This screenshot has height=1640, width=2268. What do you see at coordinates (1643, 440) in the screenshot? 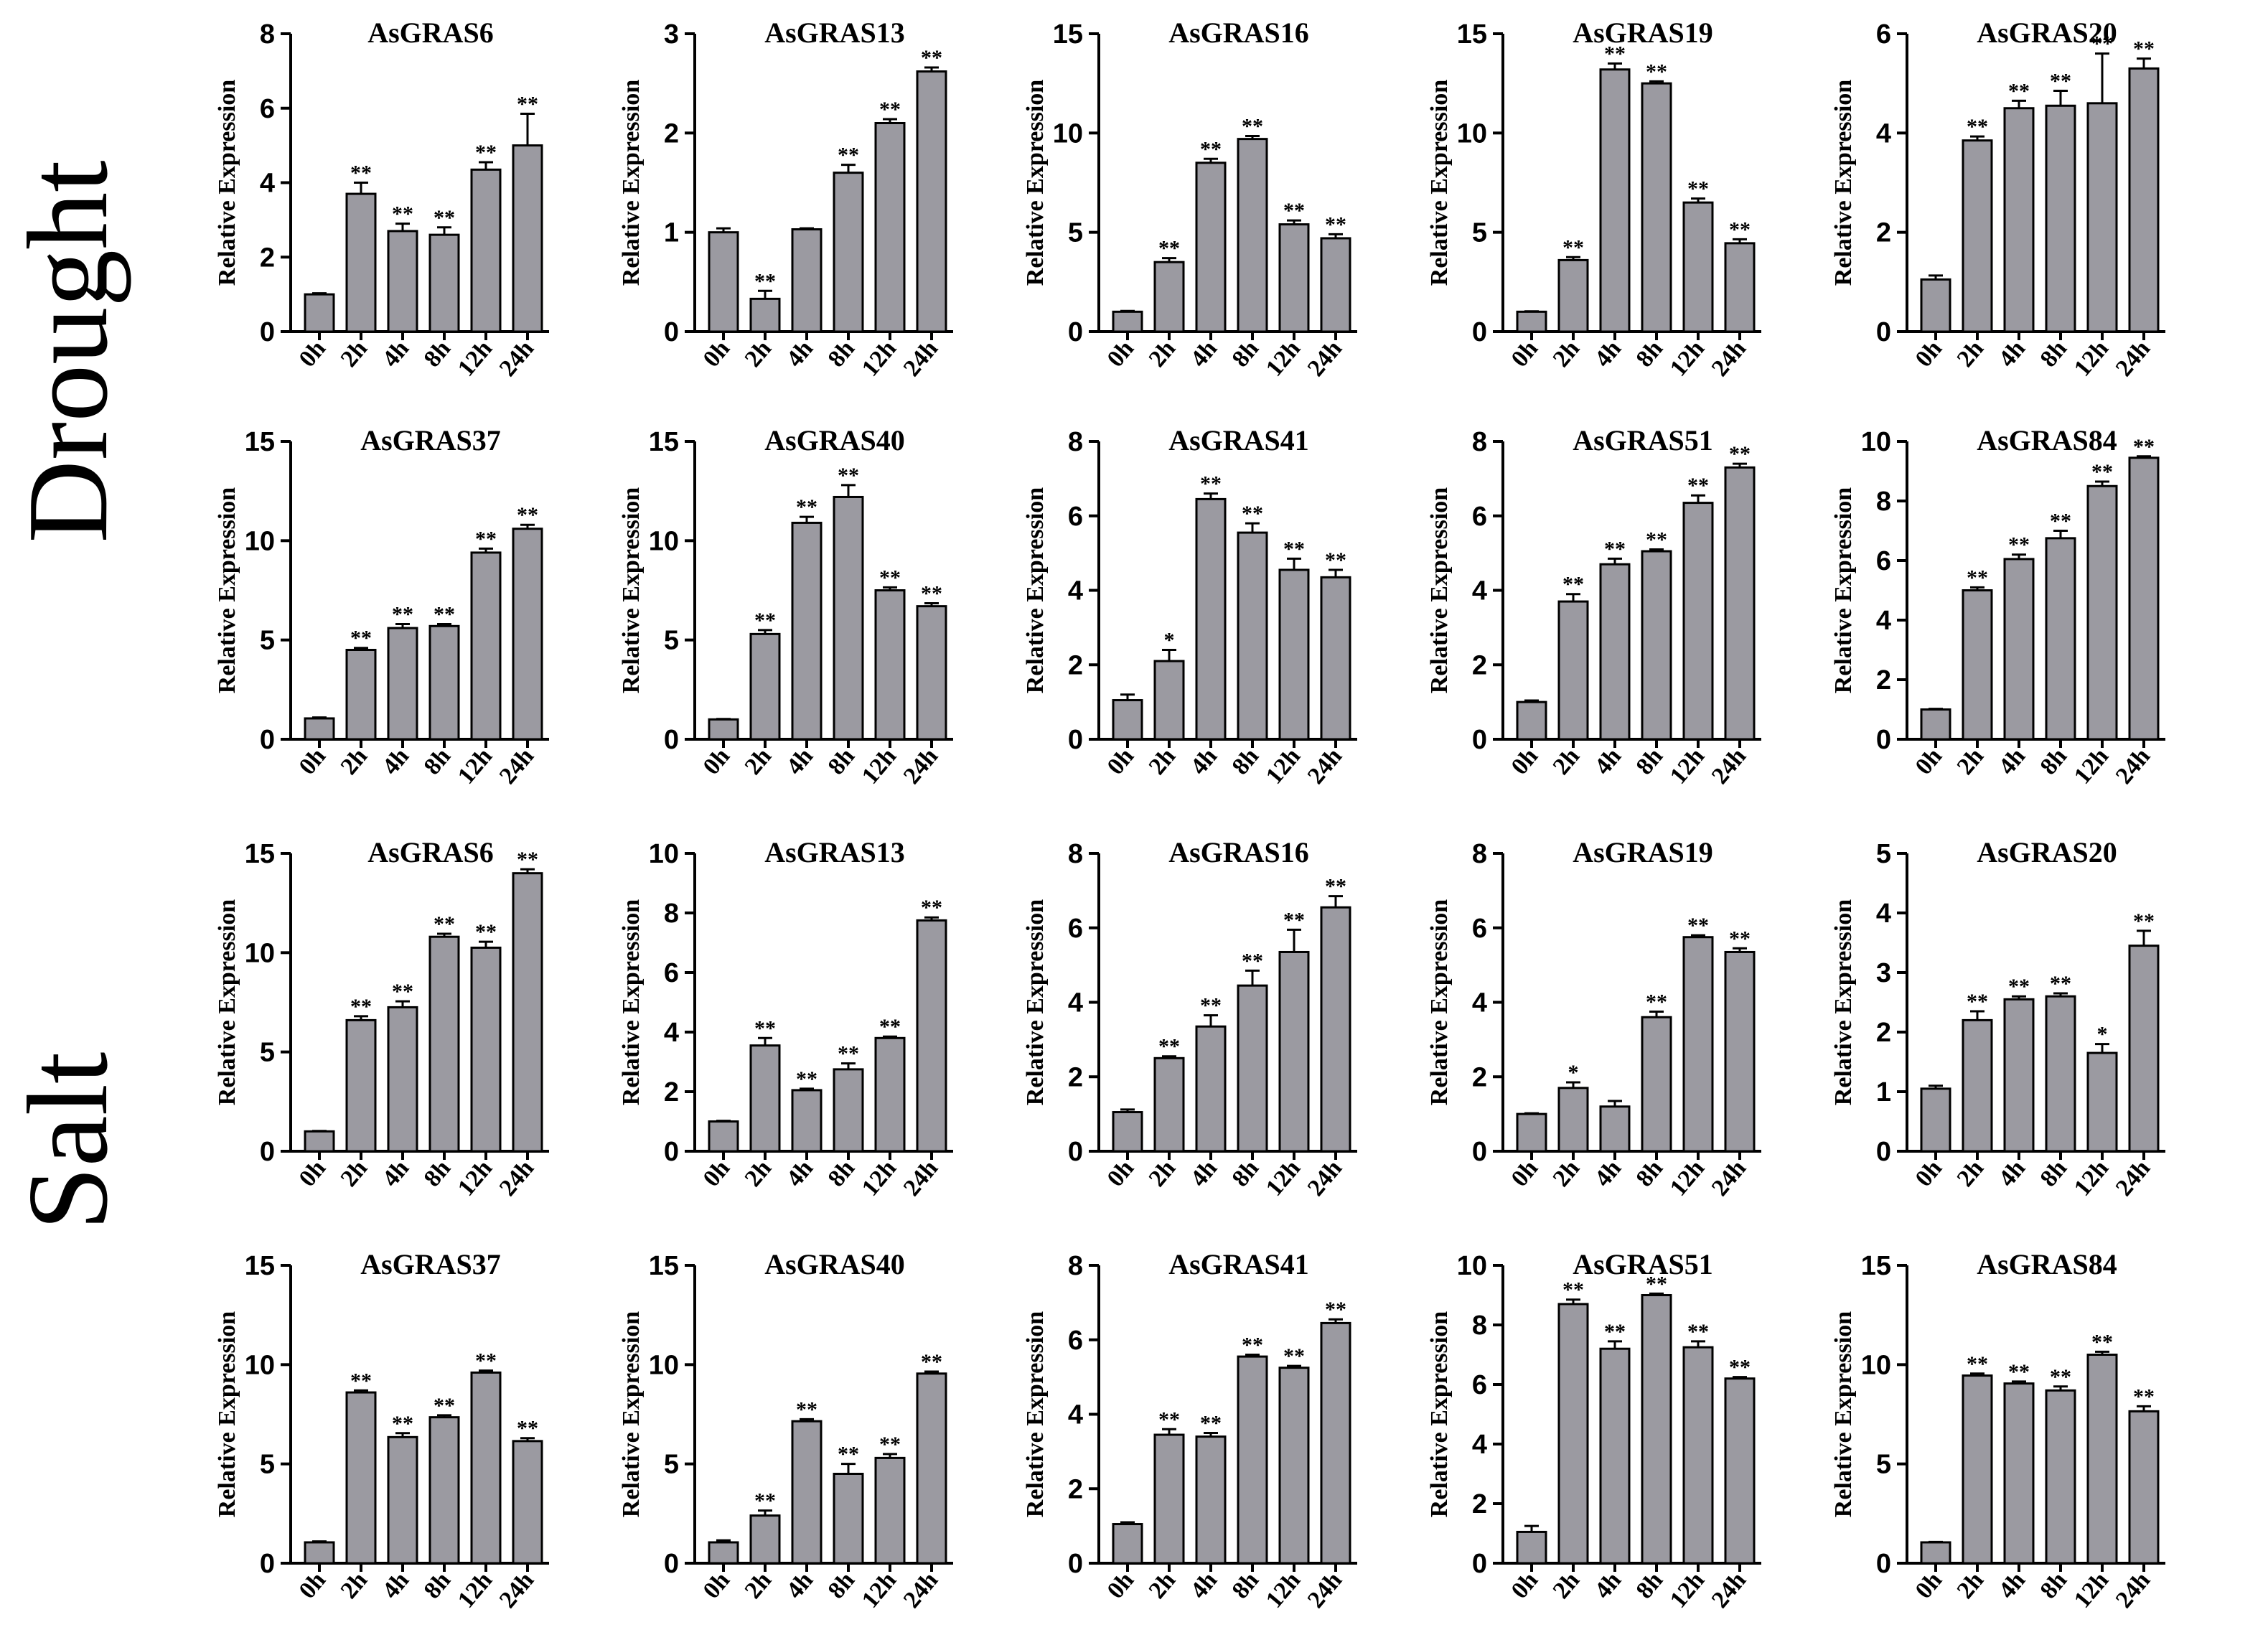
I see `chart-title: AsGRAS51` at bounding box center [1643, 440].